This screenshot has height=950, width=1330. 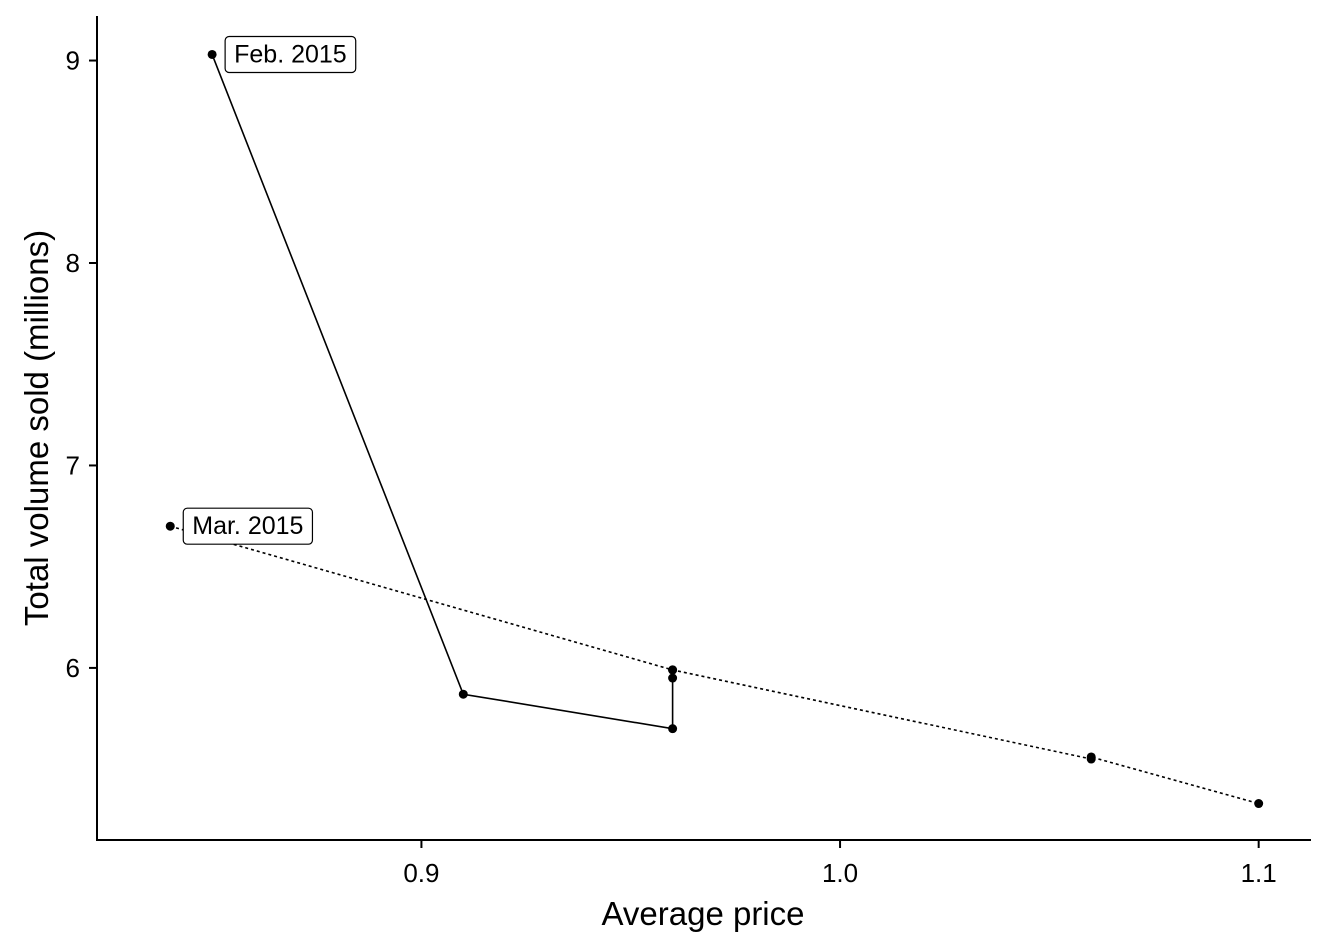 I want to click on annotation-label: Feb. 2015, so click(x=290, y=54).